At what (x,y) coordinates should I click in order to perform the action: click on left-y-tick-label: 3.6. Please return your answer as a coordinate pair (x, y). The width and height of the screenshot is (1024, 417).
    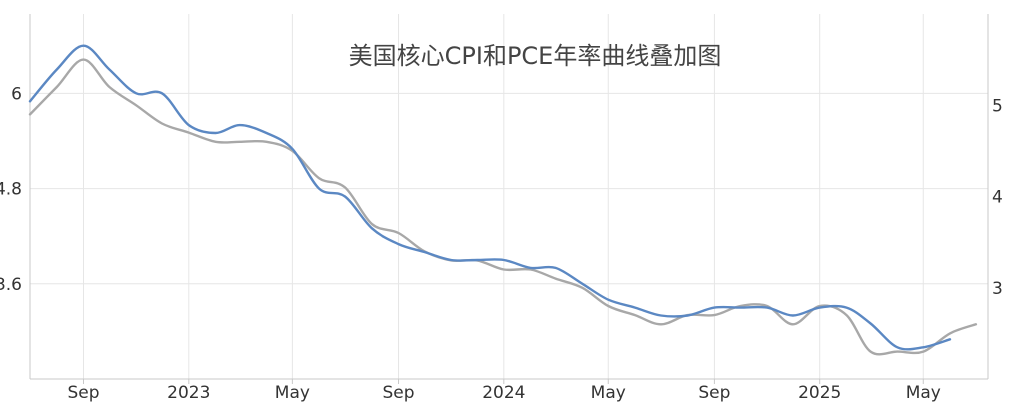
    Looking at the image, I should click on (11, 285).